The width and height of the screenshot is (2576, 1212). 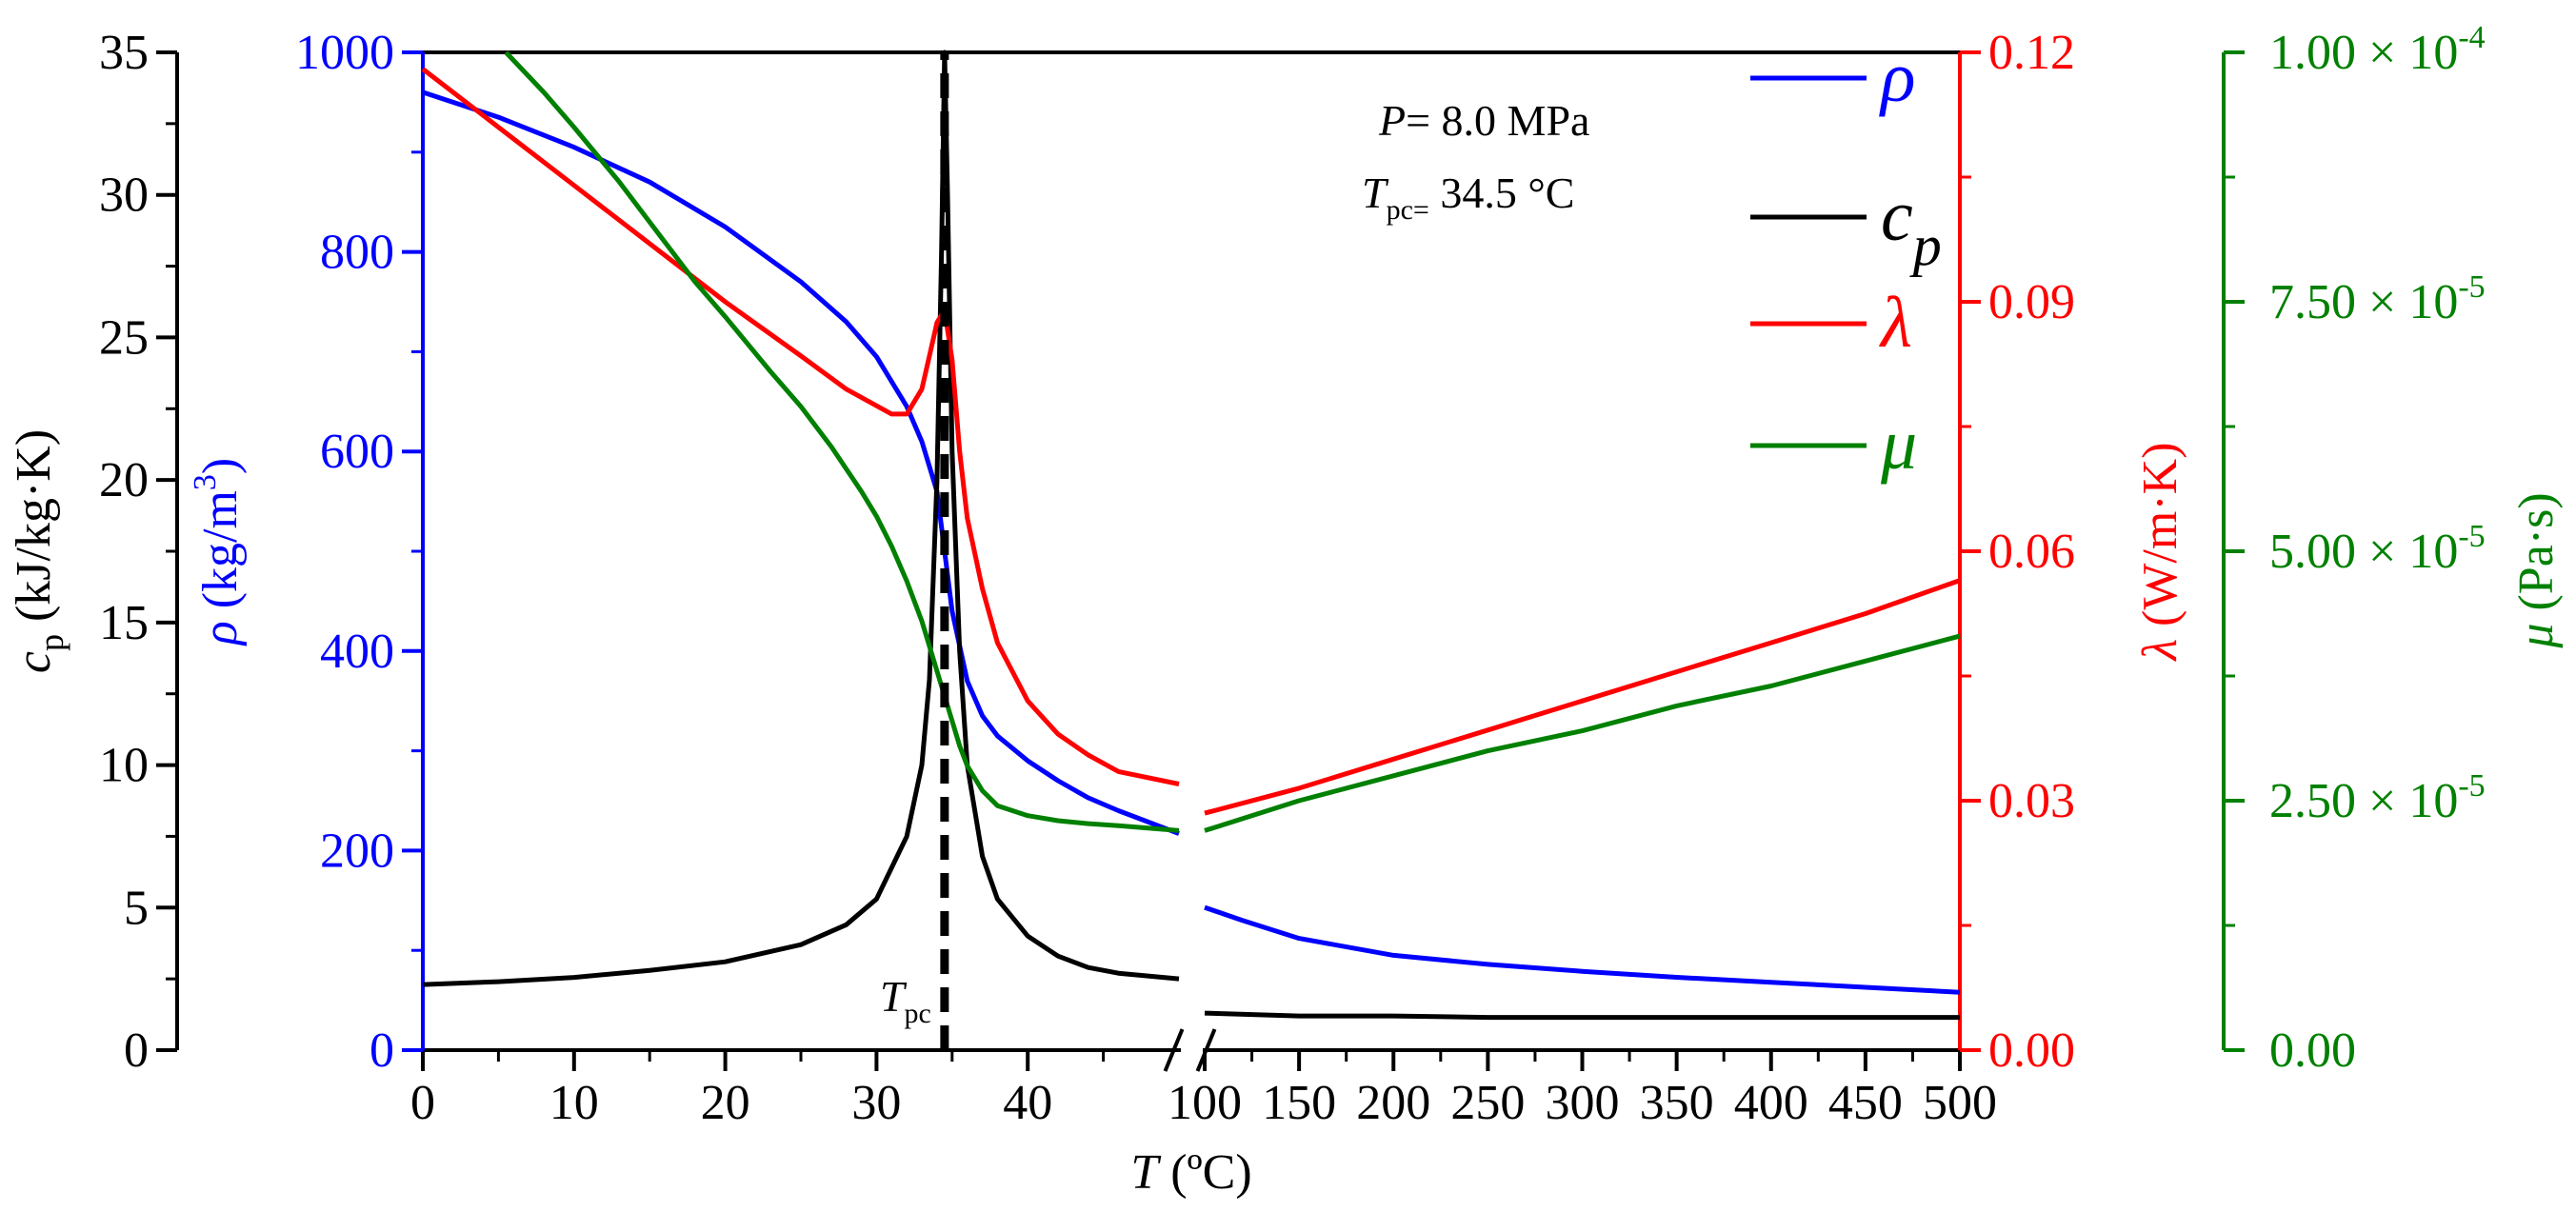 What do you see at coordinates (1174, 1050) in the screenshot?
I see `axis-break-left` at bounding box center [1174, 1050].